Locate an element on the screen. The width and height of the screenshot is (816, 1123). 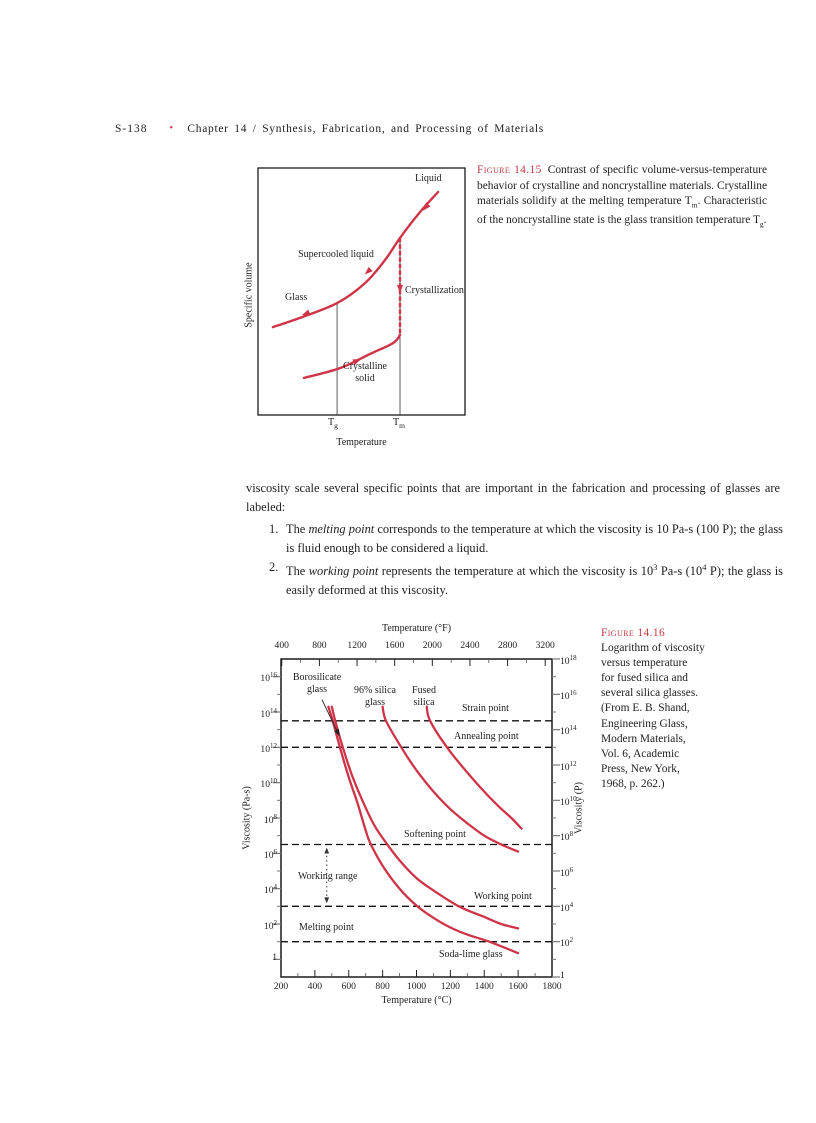
fig16-caption-line: Engineering Glass, is located at coordinates (644, 723).